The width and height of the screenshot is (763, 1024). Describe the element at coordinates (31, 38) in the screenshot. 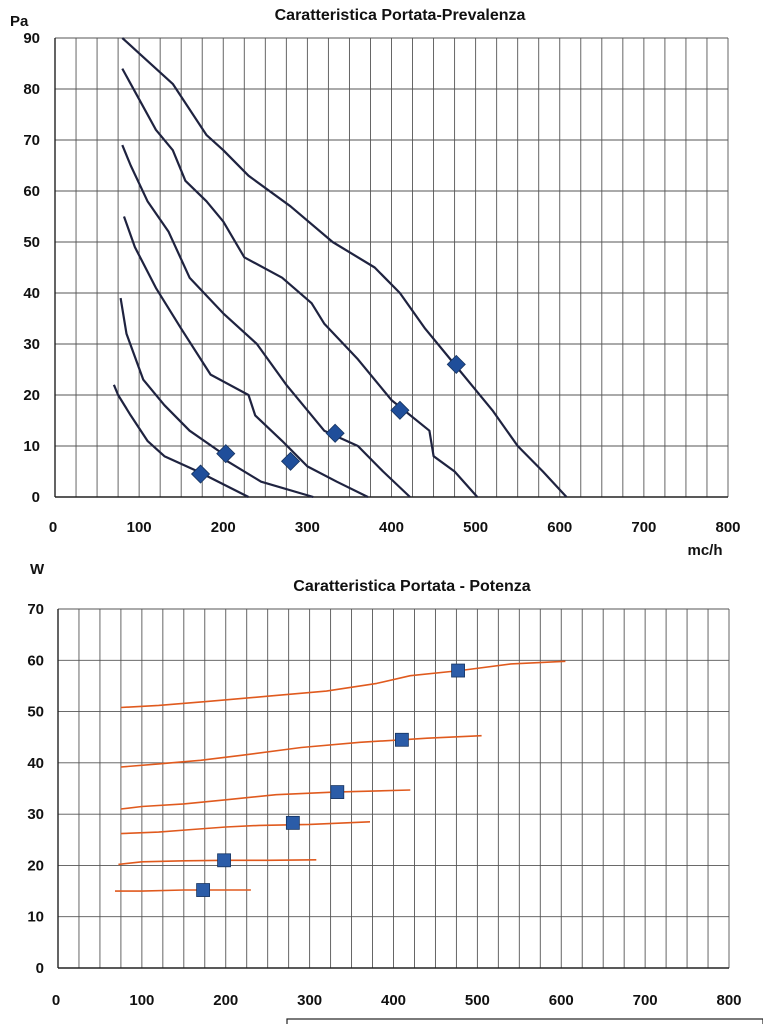

I see `y-tick-label: 90` at that location.